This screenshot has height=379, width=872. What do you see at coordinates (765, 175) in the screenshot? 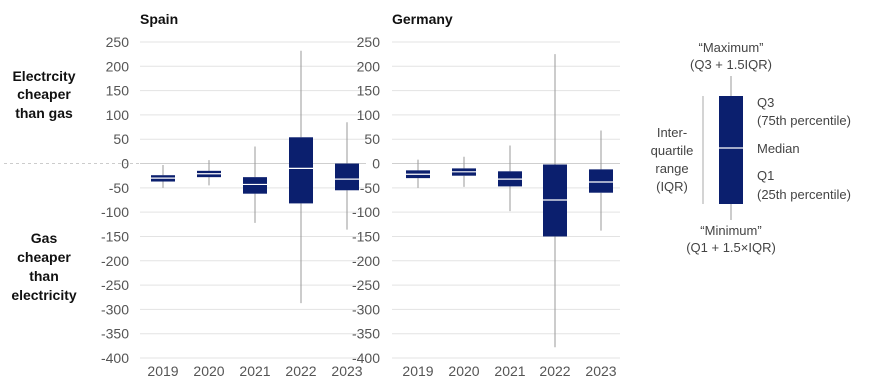
I see `legend-q1-line-1: Q1` at bounding box center [765, 175].